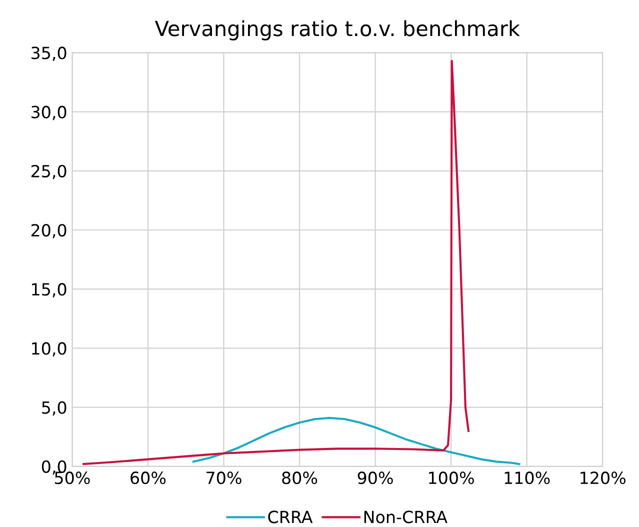 The height and width of the screenshot is (527, 639). Describe the element at coordinates (300, 478) in the screenshot. I see `x-tick-label: 80%` at that location.